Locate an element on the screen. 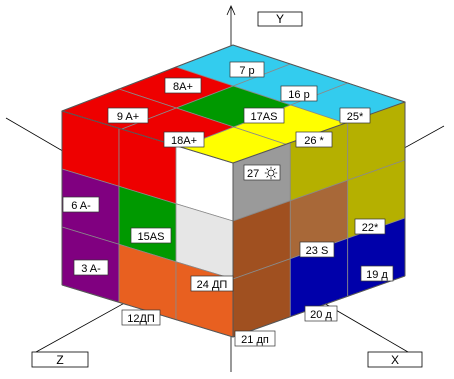 The height and width of the screenshot is (379, 454). axis-label-z: Z is located at coordinates (60, 359).